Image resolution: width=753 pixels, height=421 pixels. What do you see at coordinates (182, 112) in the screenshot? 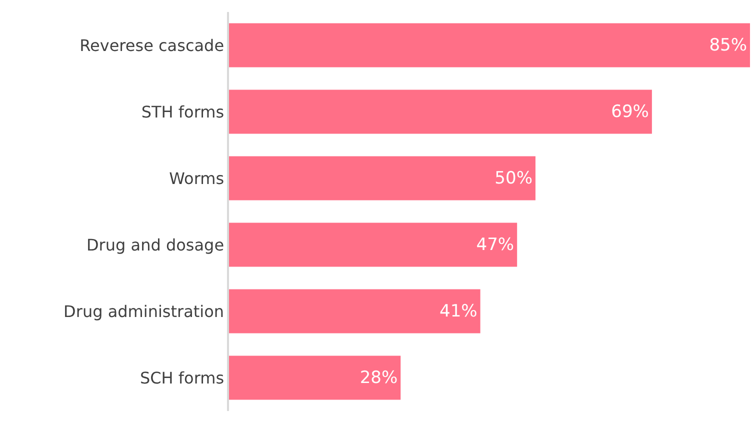
I see `y-tick-label: STH forms` at bounding box center [182, 112].